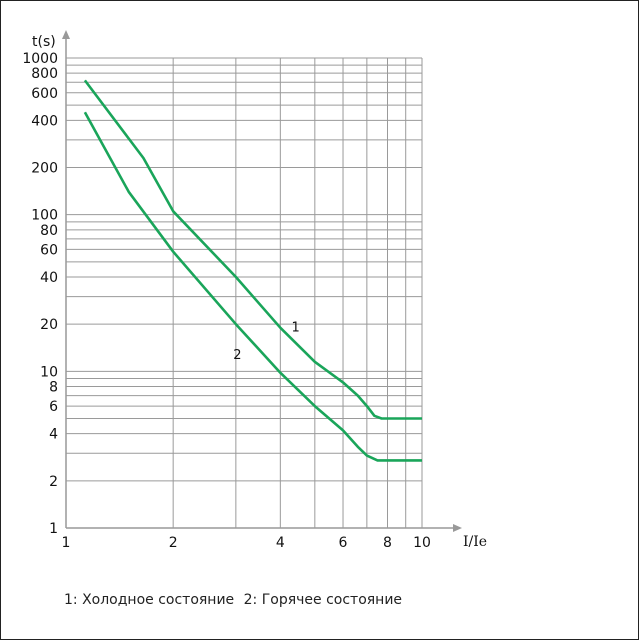  What do you see at coordinates (323, 600) in the screenshot?
I see `legend-item-2: 2: Горячее состояние` at bounding box center [323, 600].